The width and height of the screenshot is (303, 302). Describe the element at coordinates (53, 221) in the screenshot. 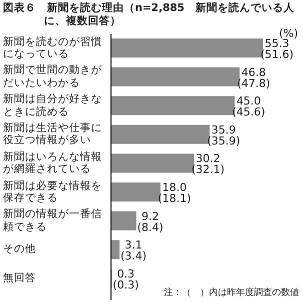

I see `y-tick-label: 新聞の情報が一番信頼できる` at that location.